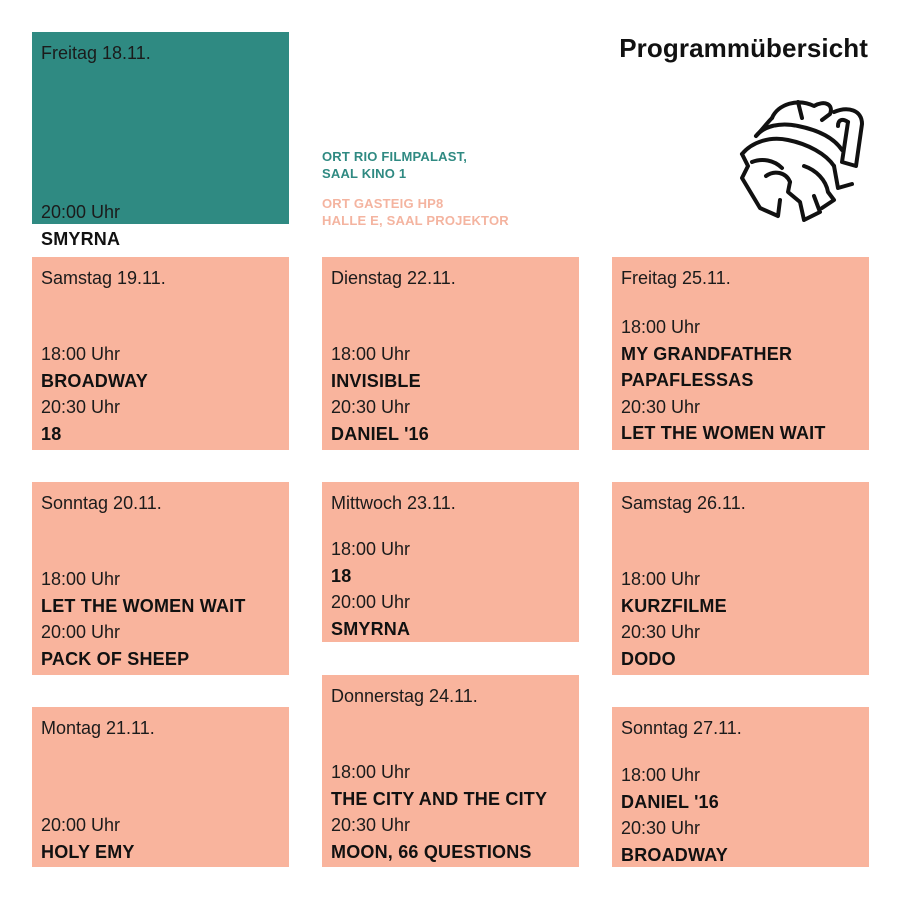  Describe the element at coordinates (395, 156) in the screenshot. I see `legend-line: ORT RIO FILMPALAST,` at that location.